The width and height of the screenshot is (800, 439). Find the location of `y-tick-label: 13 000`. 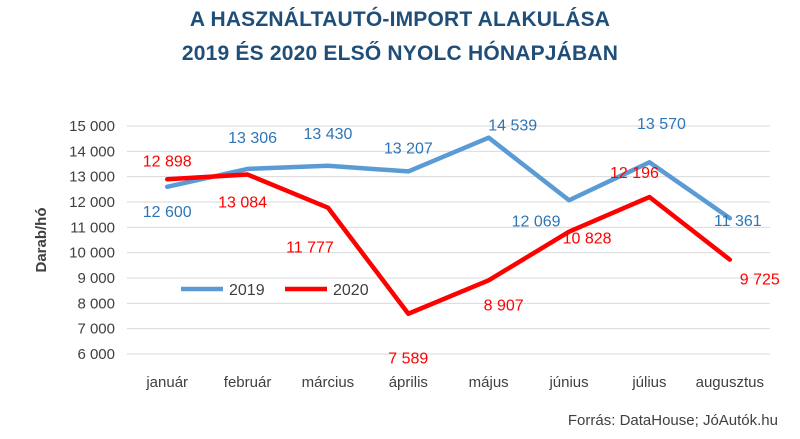

y-tick-label: 13 000 is located at coordinates (92, 177).